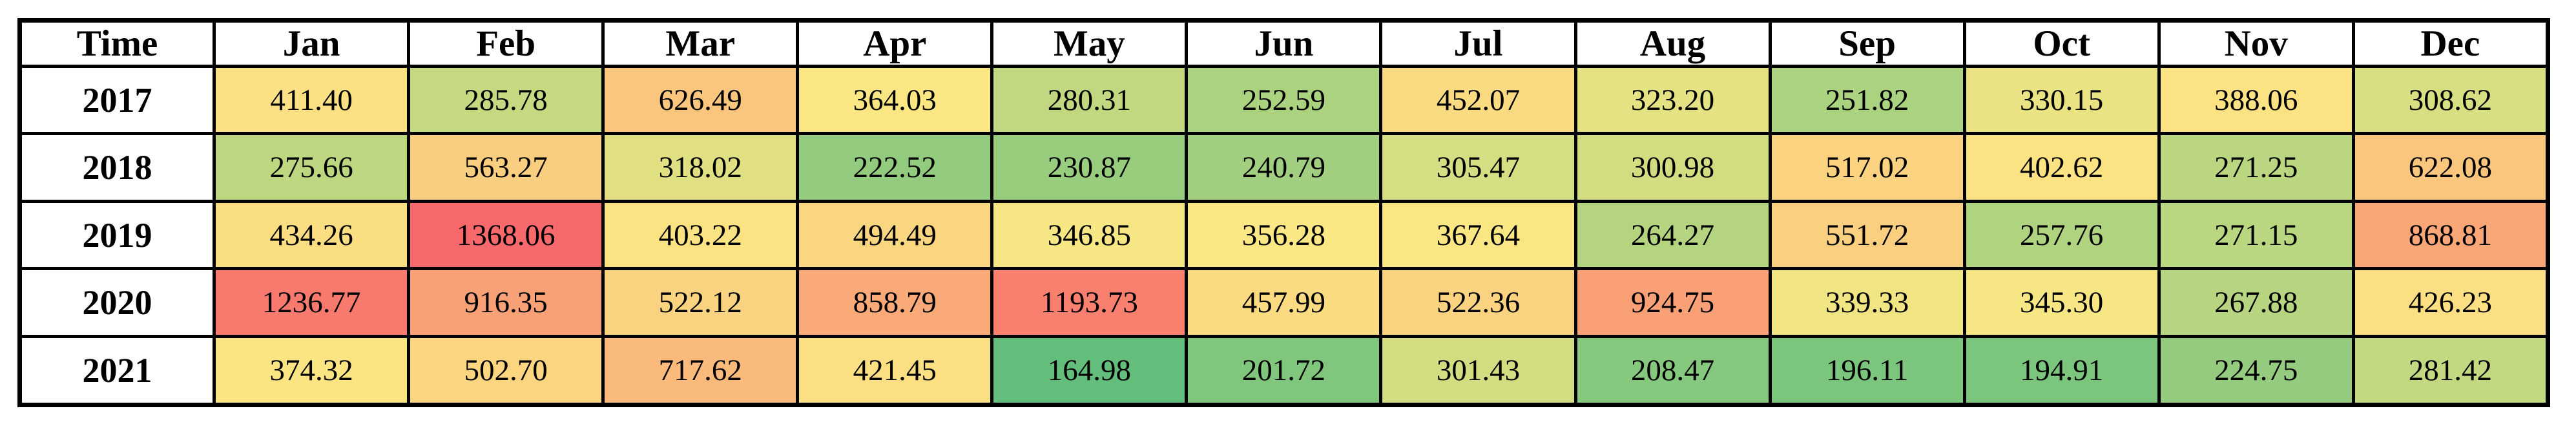 The height and width of the screenshot is (424, 2576). What do you see at coordinates (2061, 302) in the screenshot?
I see `cell-2020-oct: 345.30` at bounding box center [2061, 302].